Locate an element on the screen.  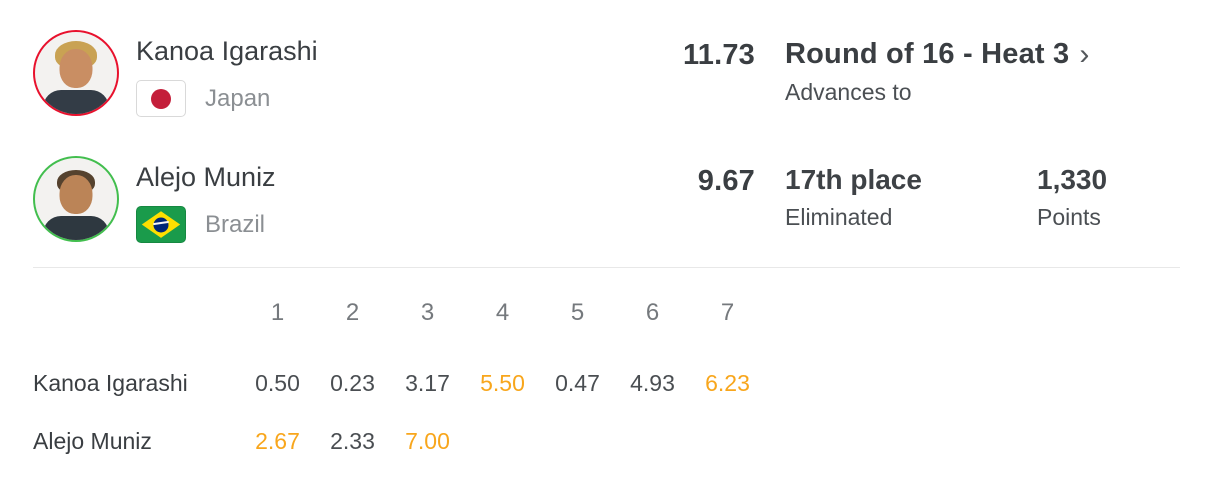
advance-status-label: Advances to is located at coordinates (848, 92).